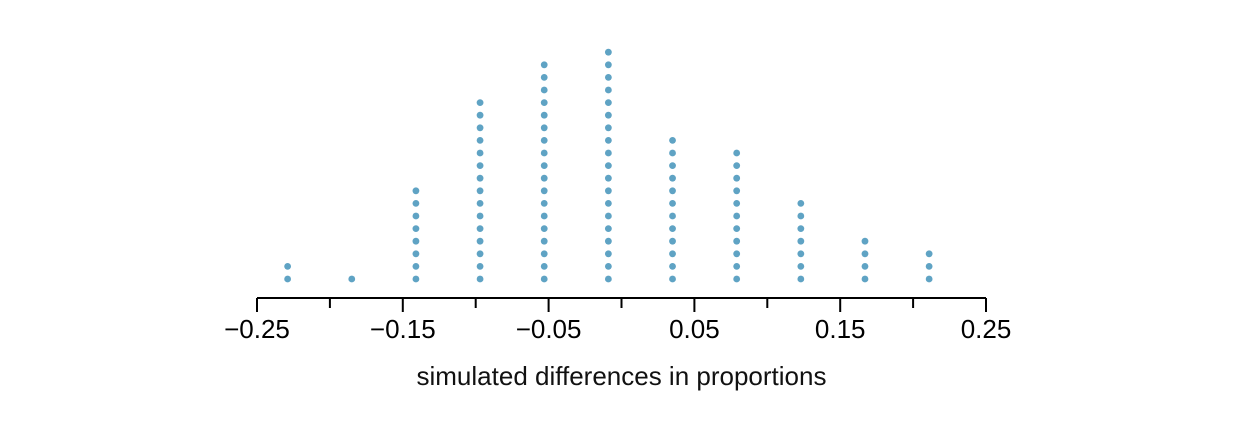 Image resolution: width=1258 pixels, height=422 pixels. I want to click on tick-label: 0.05, so click(694, 329).